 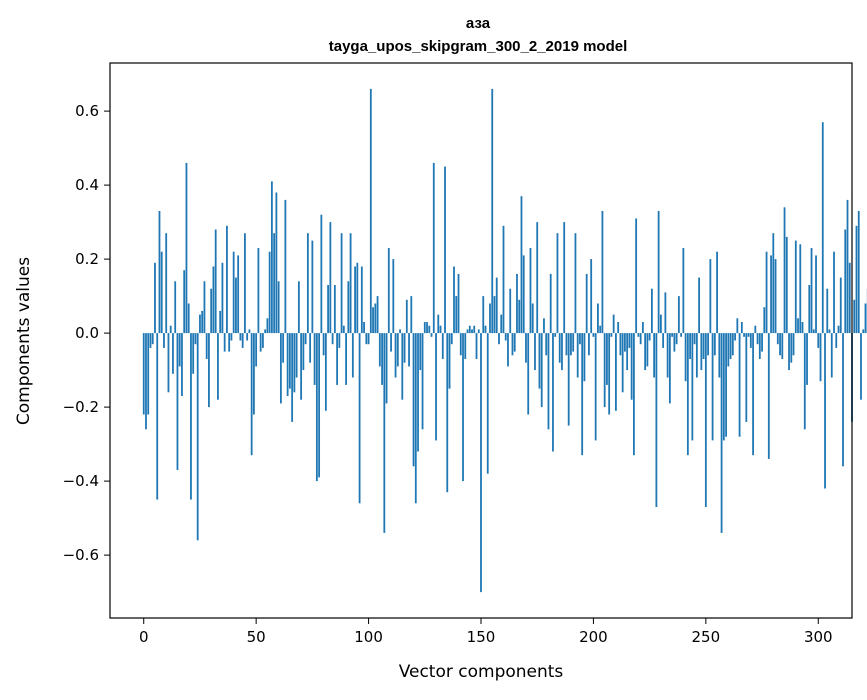 What do you see at coordinates (24, 341) in the screenshot?
I see `y-axis-label: Components values` at bounding box center [24, 341].